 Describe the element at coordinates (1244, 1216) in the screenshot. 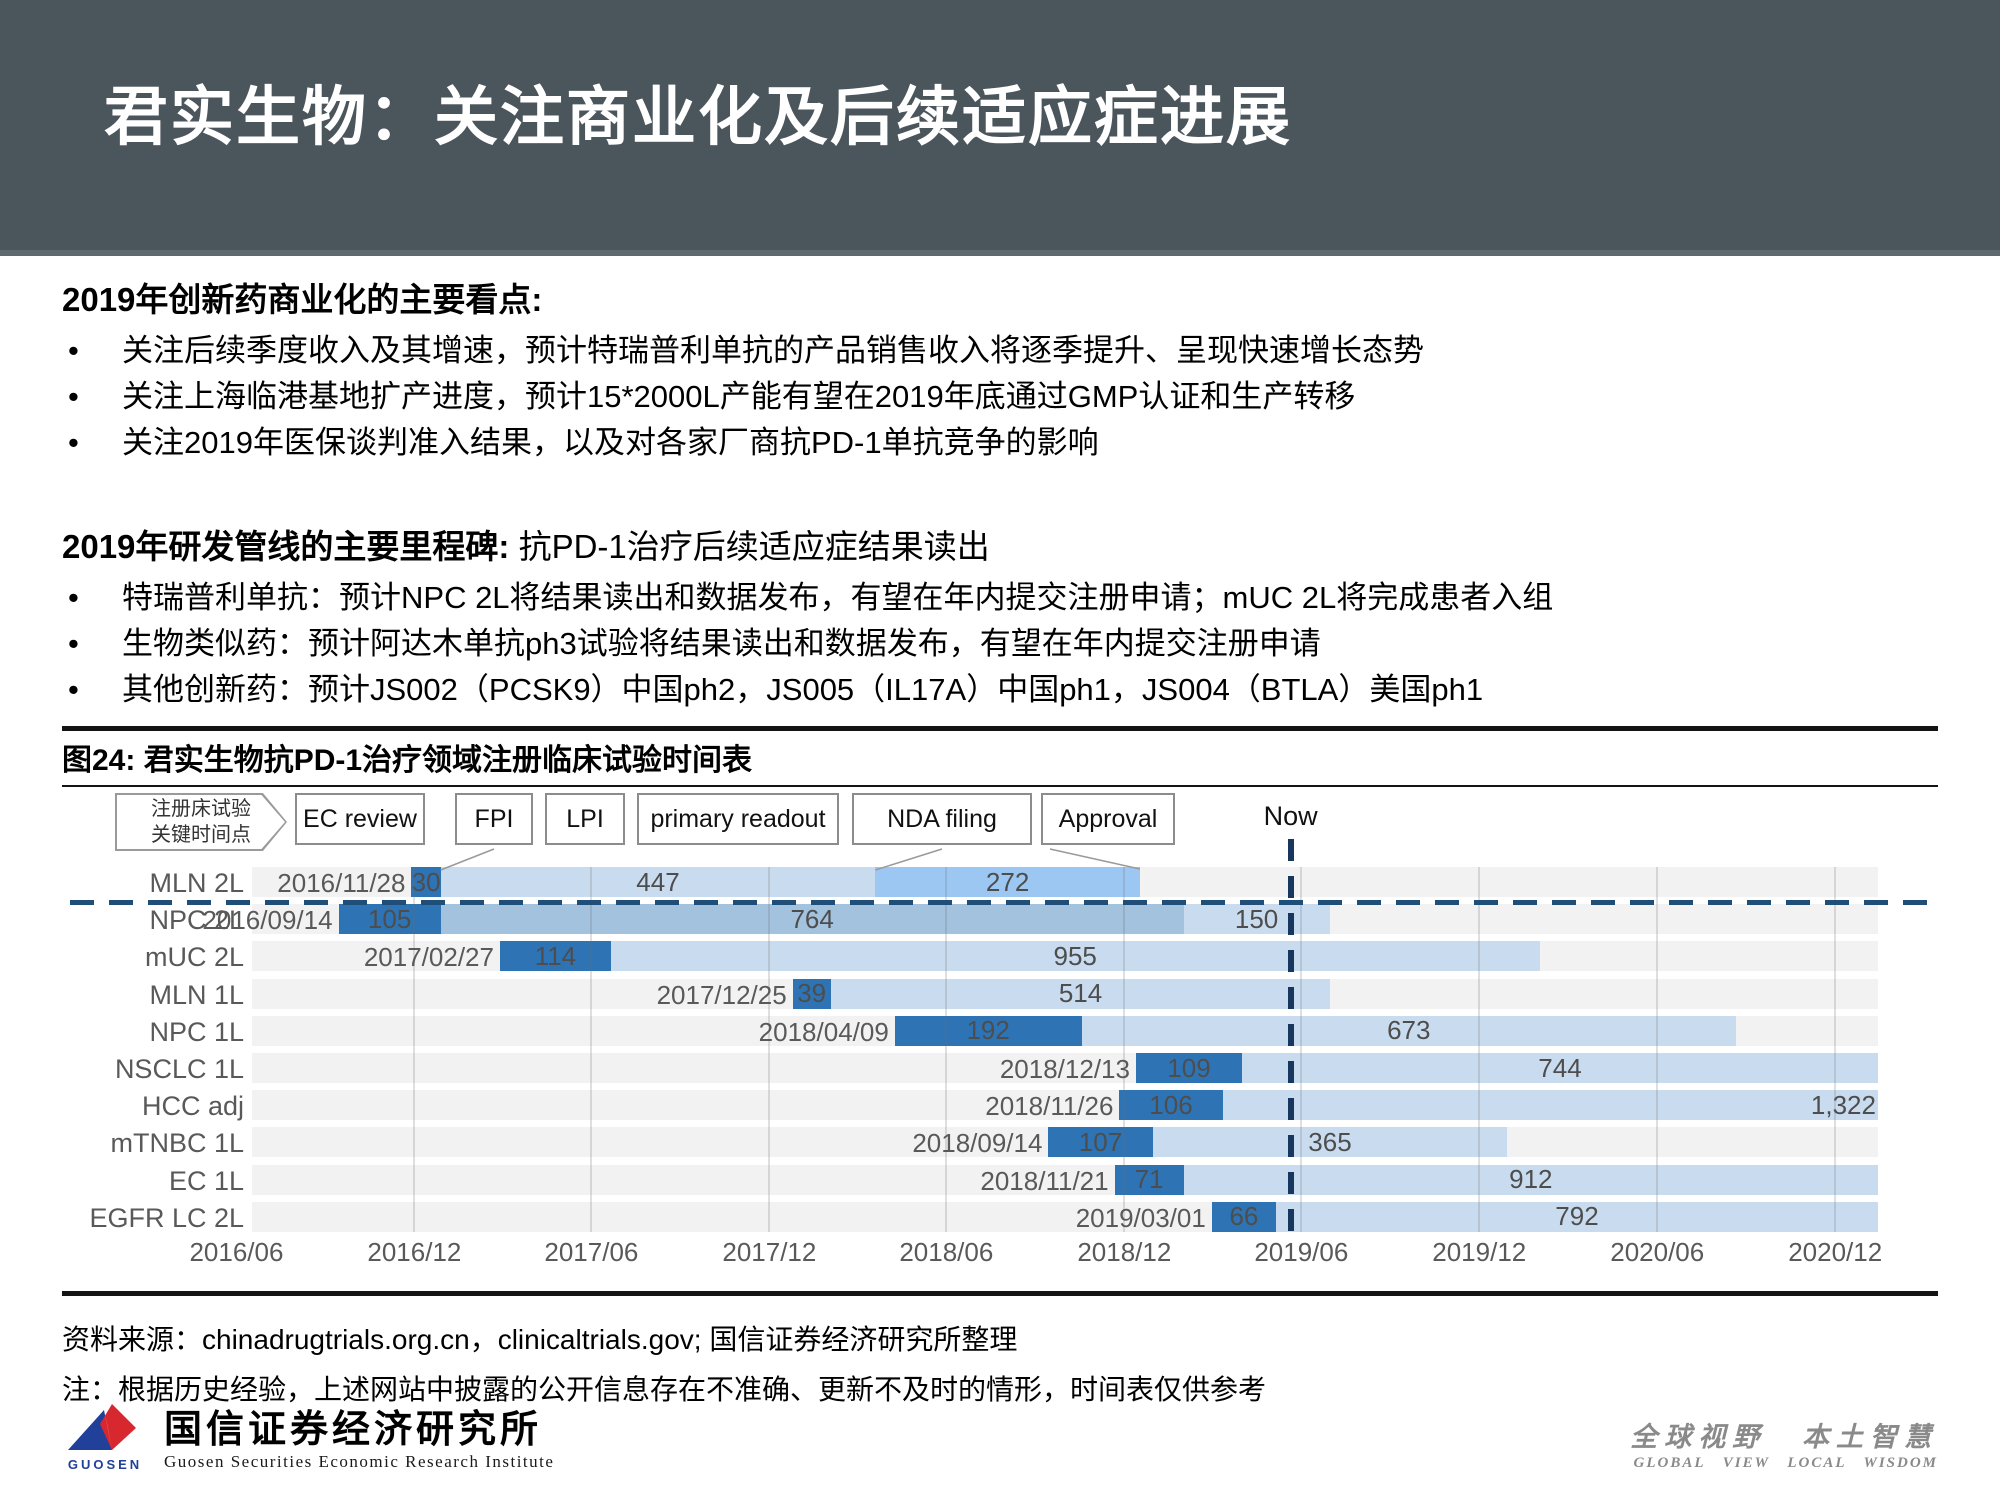

I see `bar-segment-dark: 66` at that location.